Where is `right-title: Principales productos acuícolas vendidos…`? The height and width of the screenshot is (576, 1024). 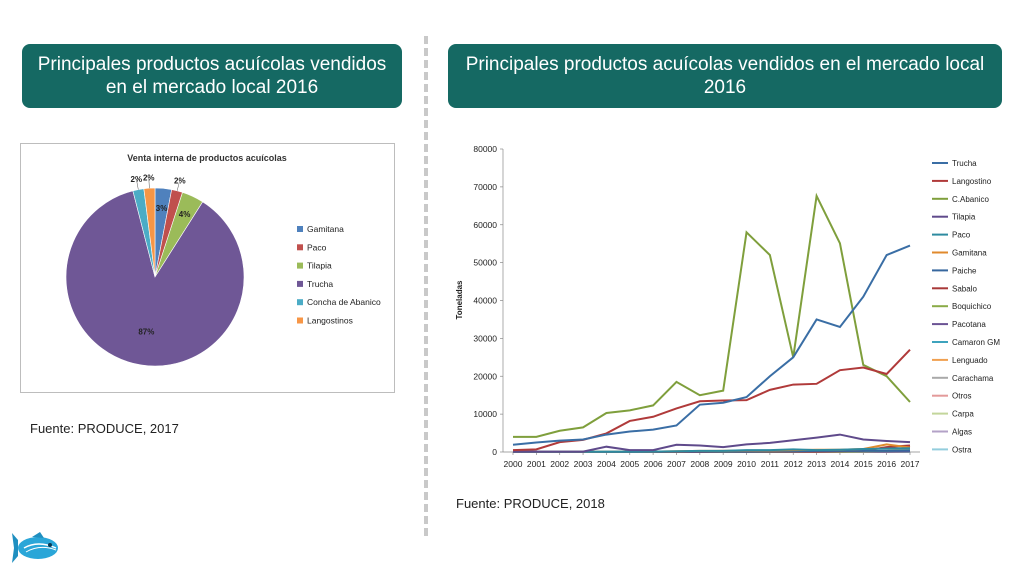 right-title: Principales productos acuícolas vendidos… is located at coordinates (725, 76).